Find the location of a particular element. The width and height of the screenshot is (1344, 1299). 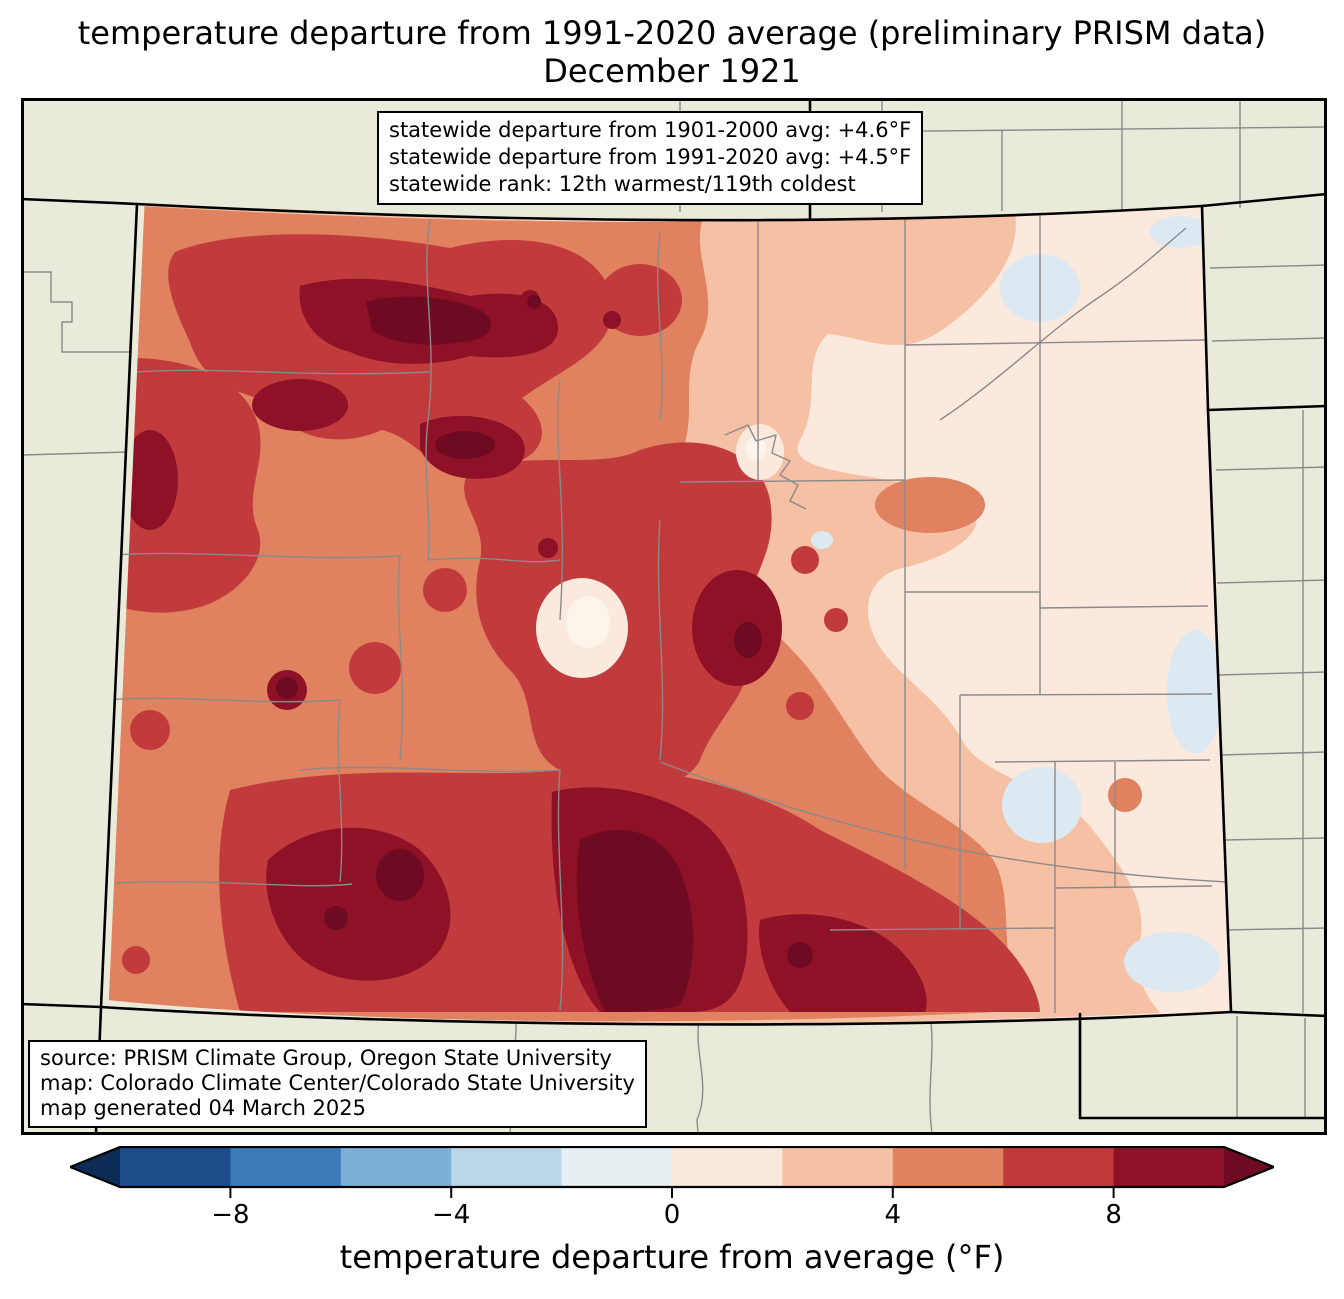

colorbar-svg is located at coordinates (672, 1171).